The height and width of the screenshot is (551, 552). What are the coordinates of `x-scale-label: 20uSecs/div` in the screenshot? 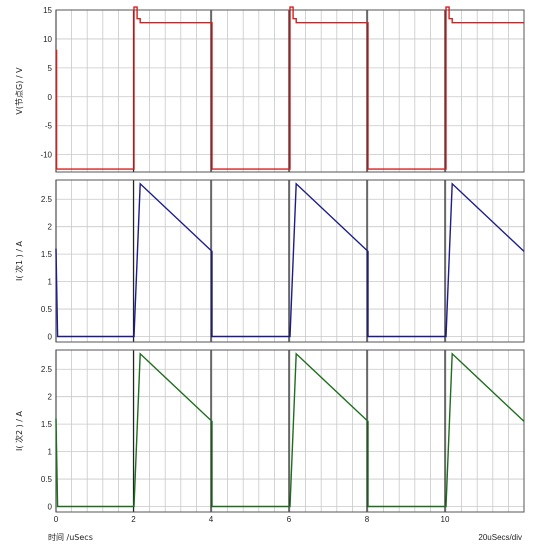 It's located at (500, 537).